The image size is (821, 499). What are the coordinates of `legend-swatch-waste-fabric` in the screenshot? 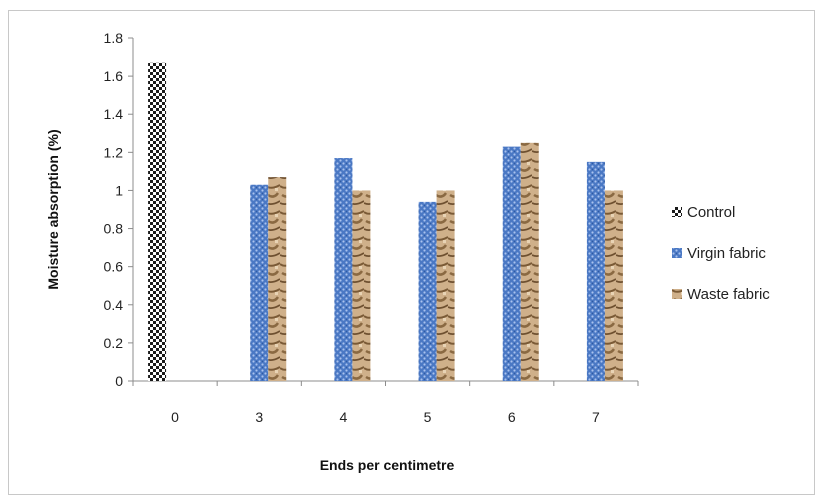 It's located at (677, 294).